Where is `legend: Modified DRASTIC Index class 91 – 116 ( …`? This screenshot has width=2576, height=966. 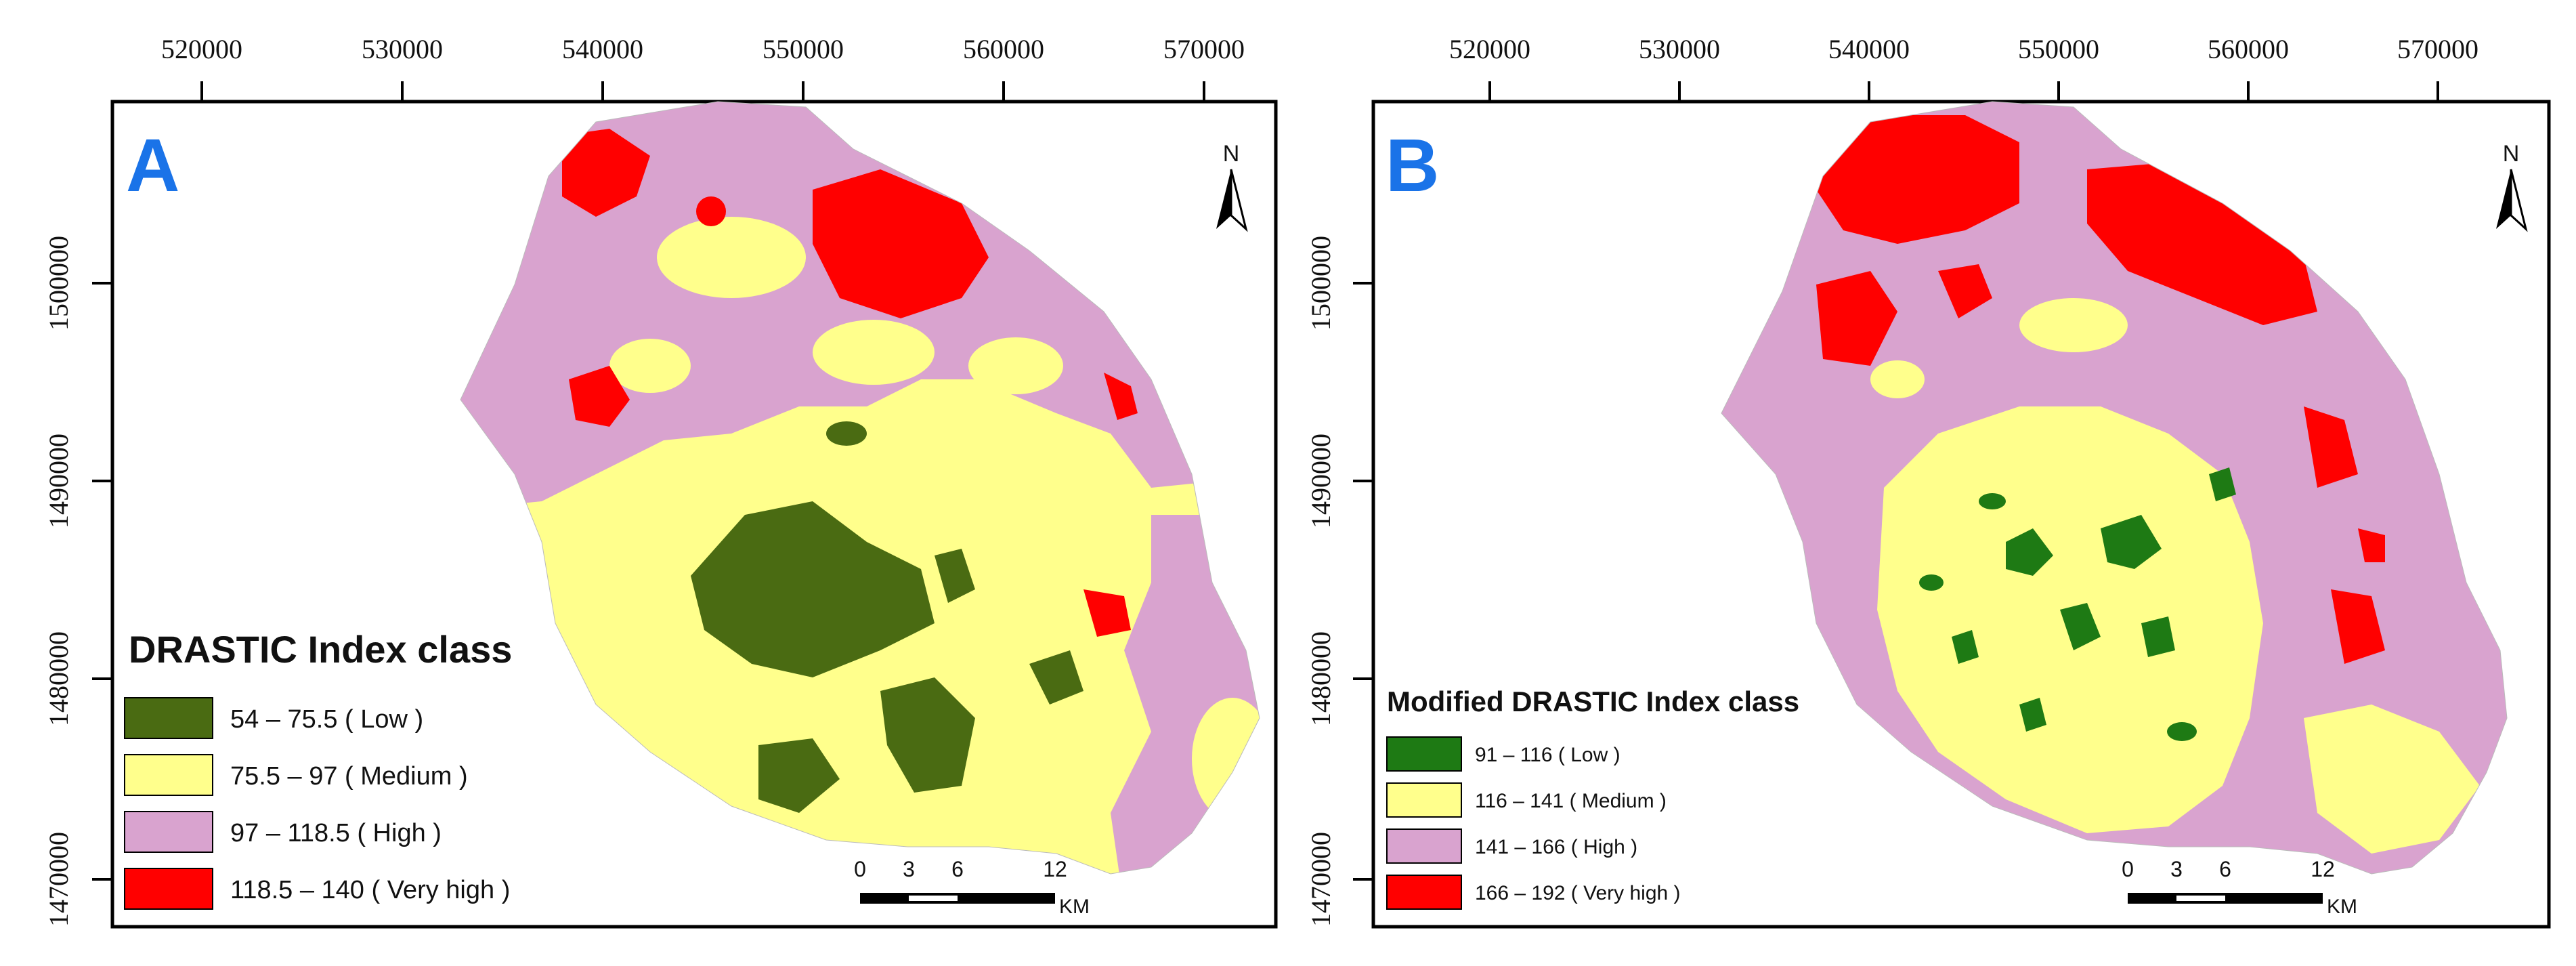 legend: Modified DRASTIC Index class 91 – 116 ( … is located at coordinates (1592, 798).